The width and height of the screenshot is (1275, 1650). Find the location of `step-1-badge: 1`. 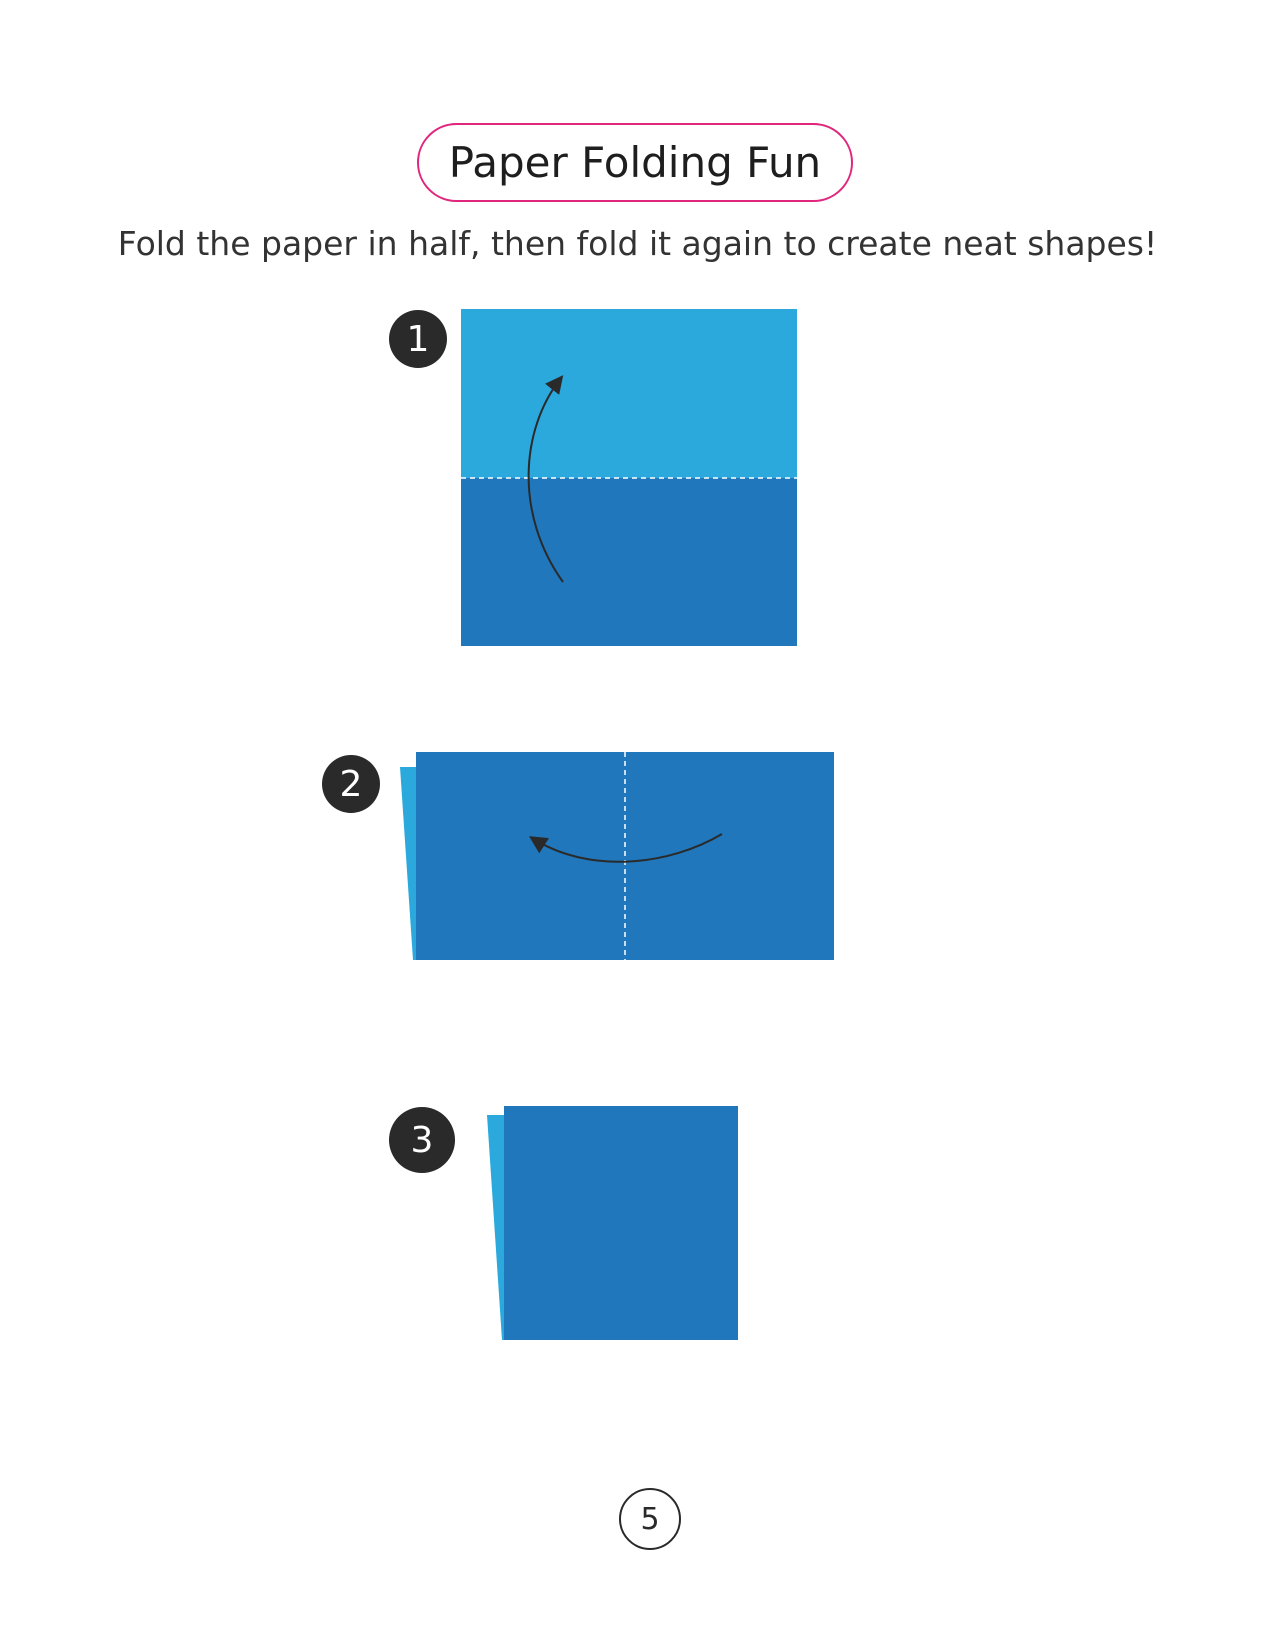

step-1-badge: 1 is located at coordinates (418, 339).